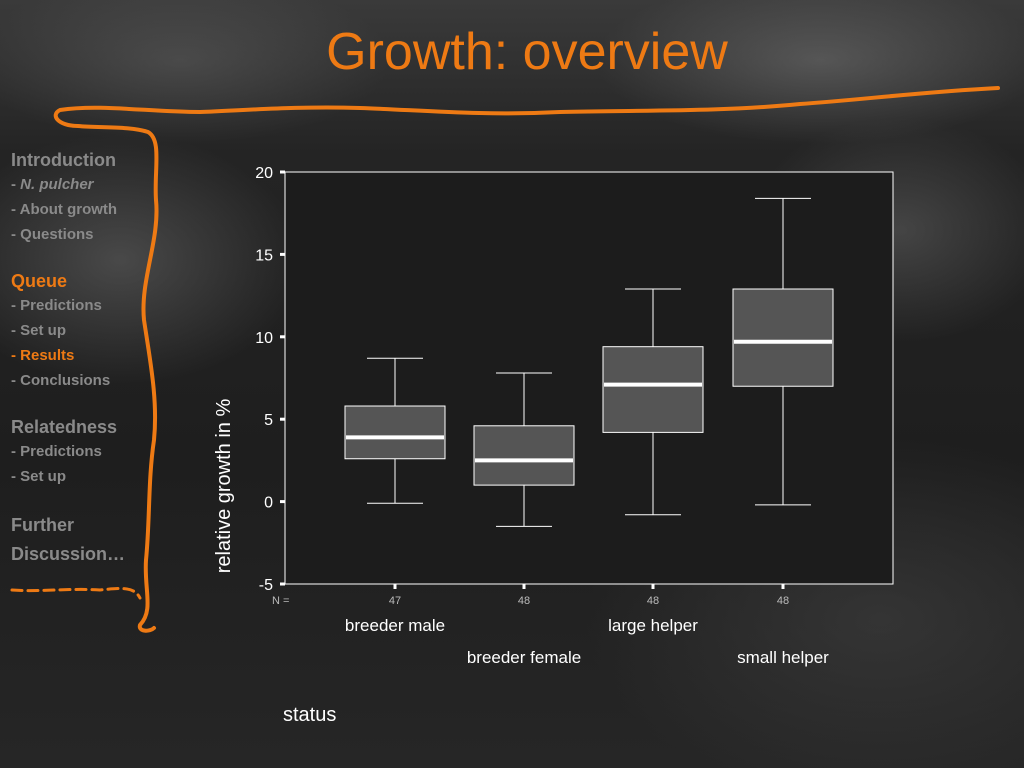  I want to click on y-tick-label: 15, so click(264, 255).